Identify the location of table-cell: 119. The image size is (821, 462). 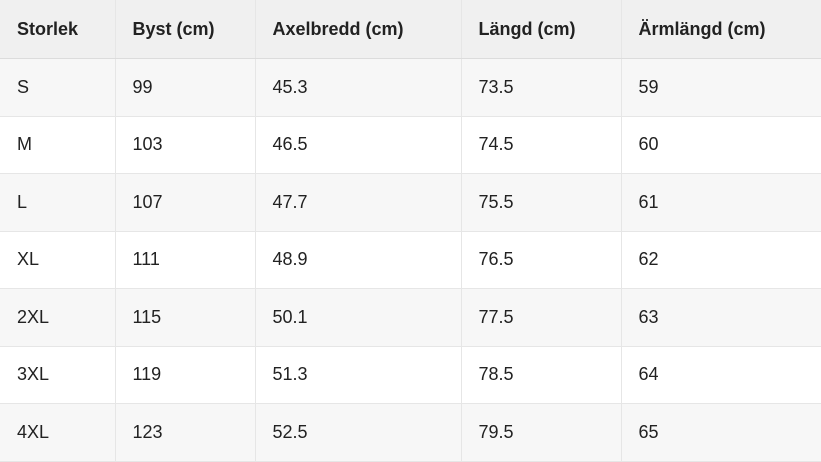
(185, 375).